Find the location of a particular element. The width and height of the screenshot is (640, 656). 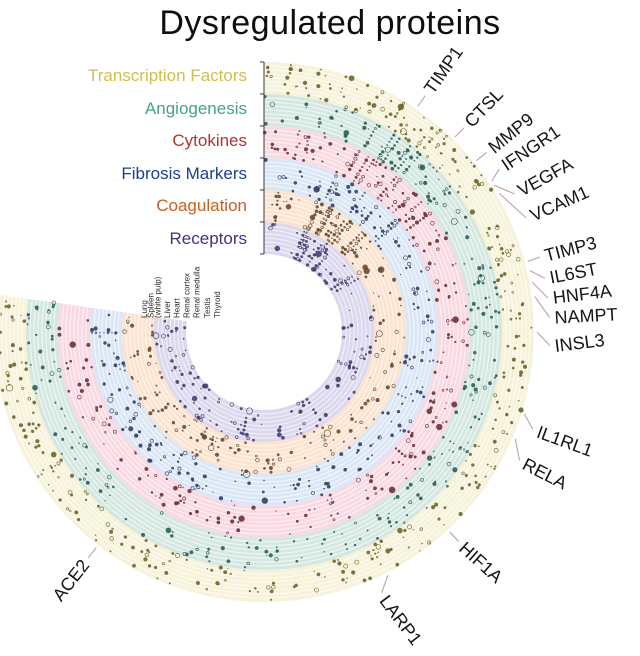

protein-connector-timp3 is located at coordinates (534, 259).